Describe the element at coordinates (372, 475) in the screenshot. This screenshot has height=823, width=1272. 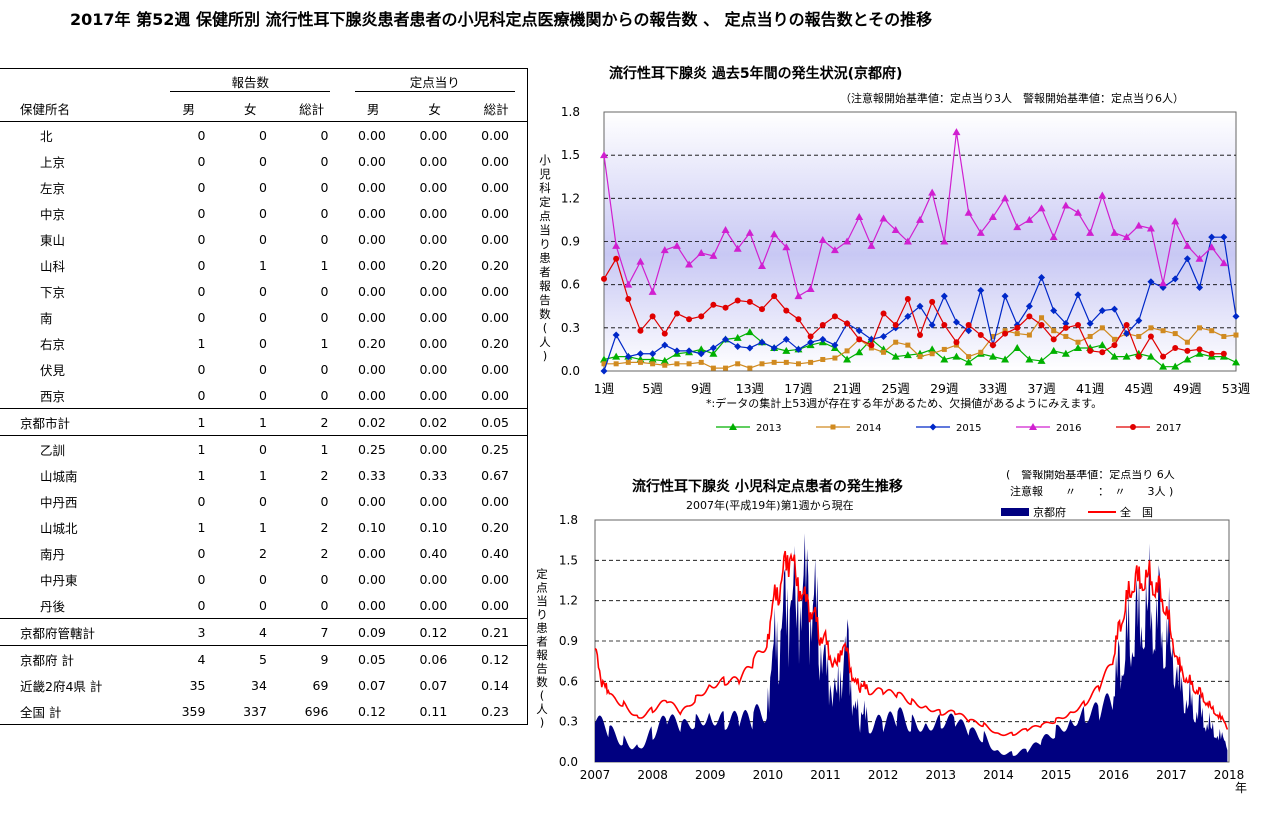
I see `row-value: 0.33` at that location.